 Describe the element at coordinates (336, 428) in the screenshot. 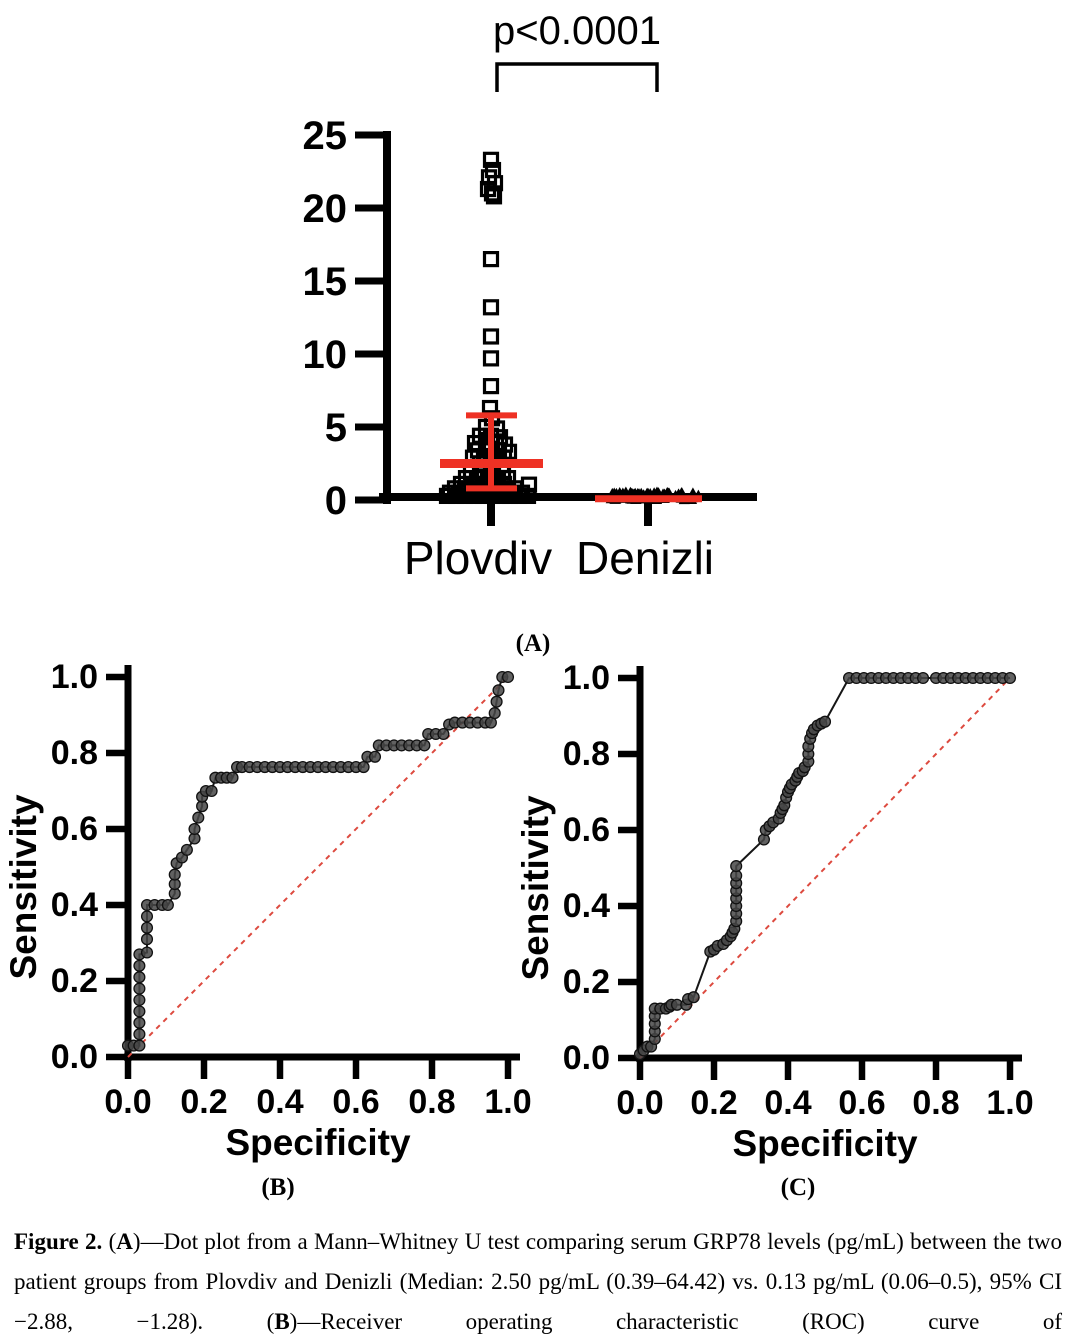

I see `y-tick-label: 5` at that location.